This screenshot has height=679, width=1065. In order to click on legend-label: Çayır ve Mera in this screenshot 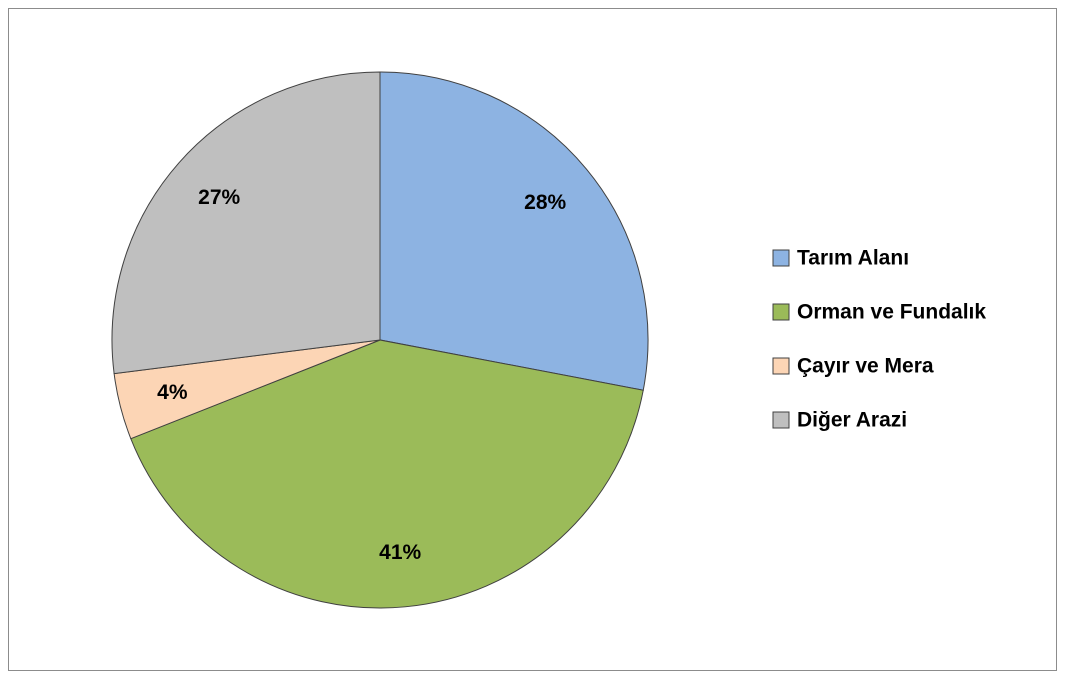, I will do `click(865, 366)`.